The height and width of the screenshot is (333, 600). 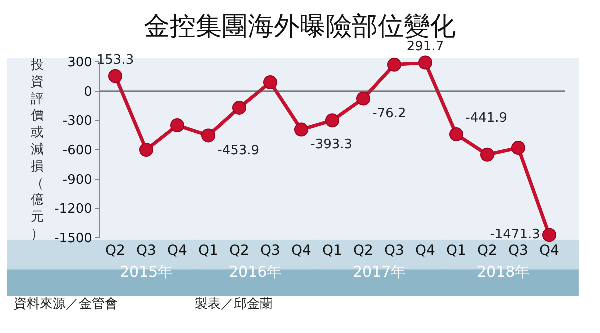 What do you see at coordinates (239, 151) in the screenshot?
I see `data-label: -453.9` at bounding box center [239, 151].